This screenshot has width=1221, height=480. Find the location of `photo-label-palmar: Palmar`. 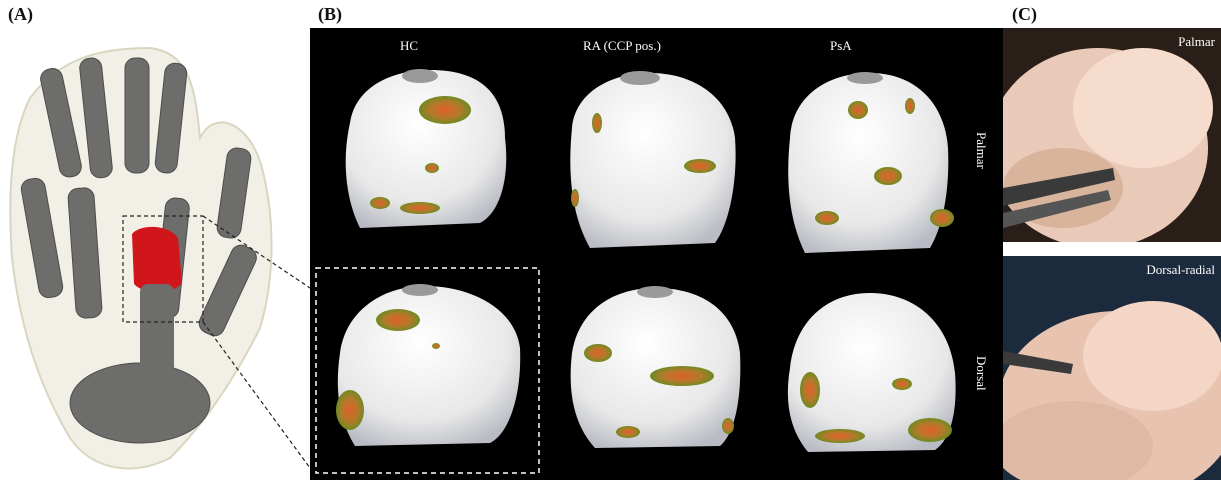

photo-label-palmar: Palmar is located at coordinates (1196, 41).